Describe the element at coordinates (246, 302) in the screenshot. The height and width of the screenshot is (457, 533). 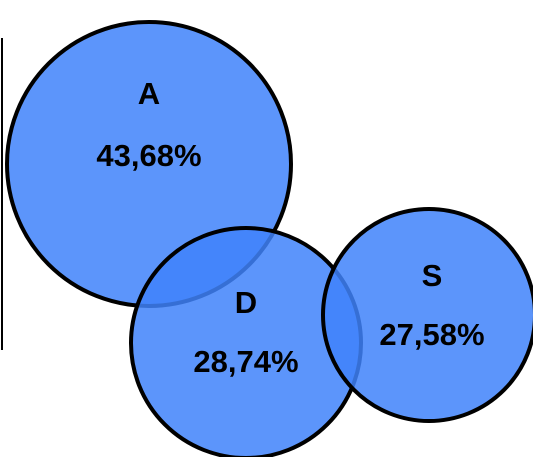
I see `circle-d-name: D` at that location.